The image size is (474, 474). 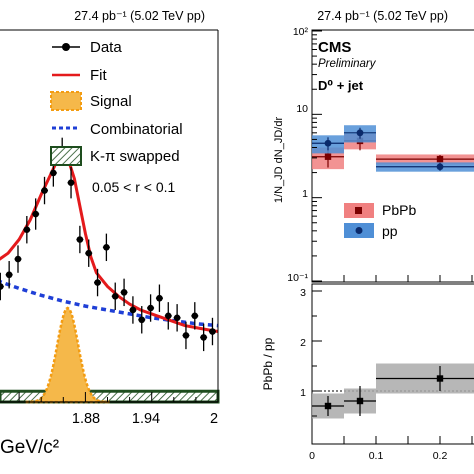 What do you see at coordinates (135, 156) in the screenshot?
I see `legend-label: K-π swapped` at bounding box center [135, 156].